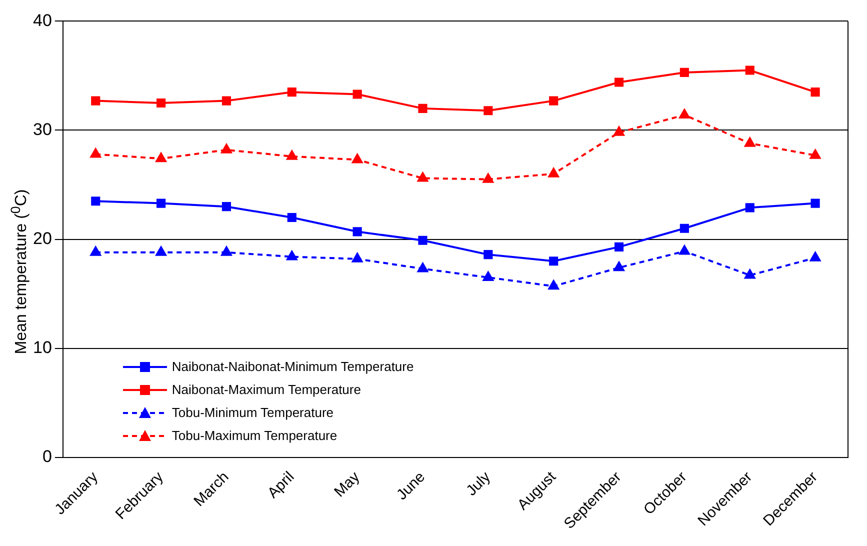  What do you see at coordinates (42, 238) in the screenshot?
I see `y-tick-label: 20` at bounding box center [42, 238].